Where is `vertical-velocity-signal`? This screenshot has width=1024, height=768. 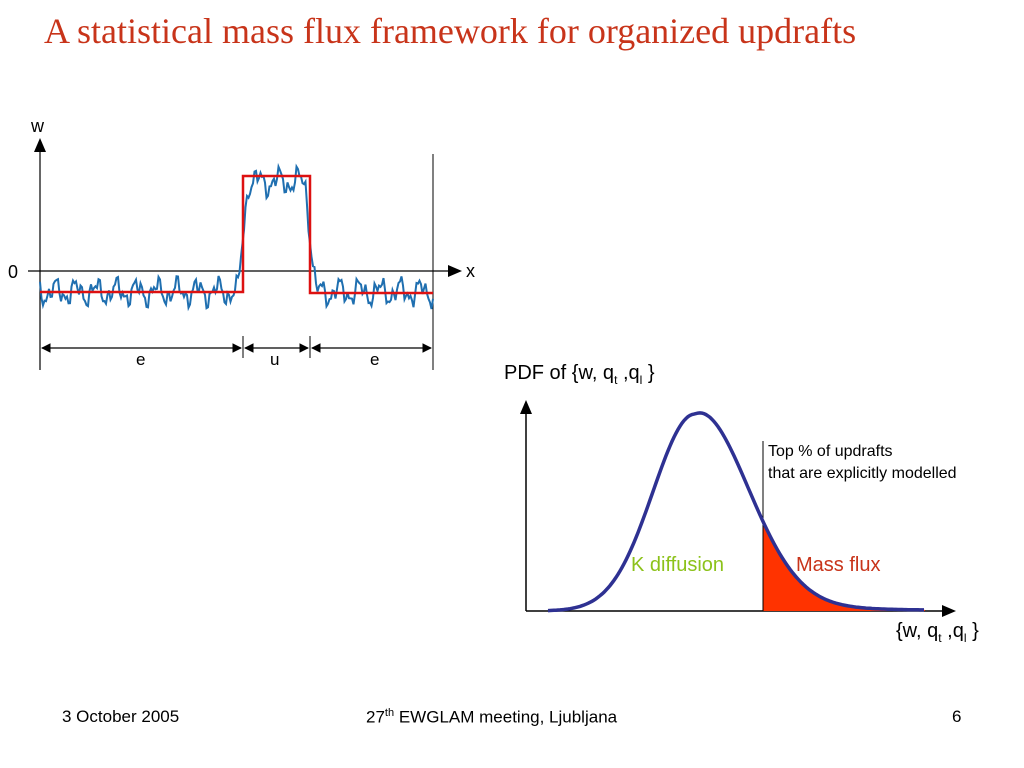 vertical-velocity-signal is located at coordinates (236, 237).